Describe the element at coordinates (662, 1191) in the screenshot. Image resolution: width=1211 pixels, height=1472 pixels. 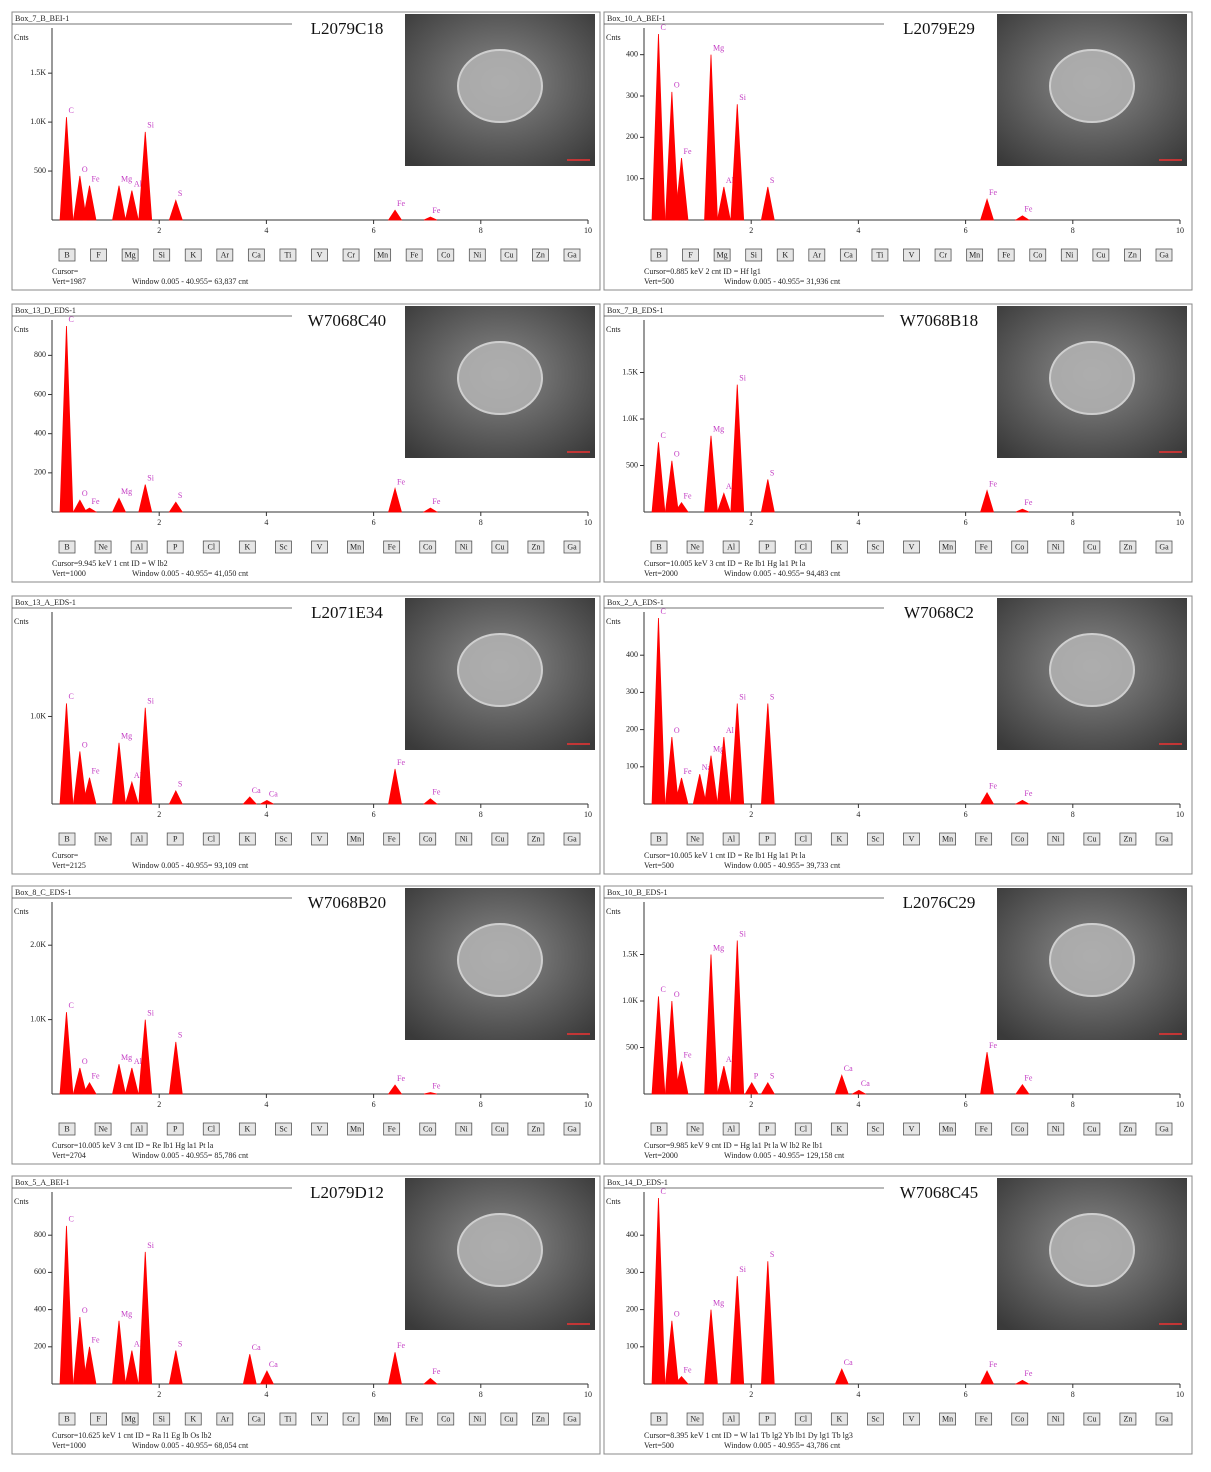
I see `peak-label: C` at that location.